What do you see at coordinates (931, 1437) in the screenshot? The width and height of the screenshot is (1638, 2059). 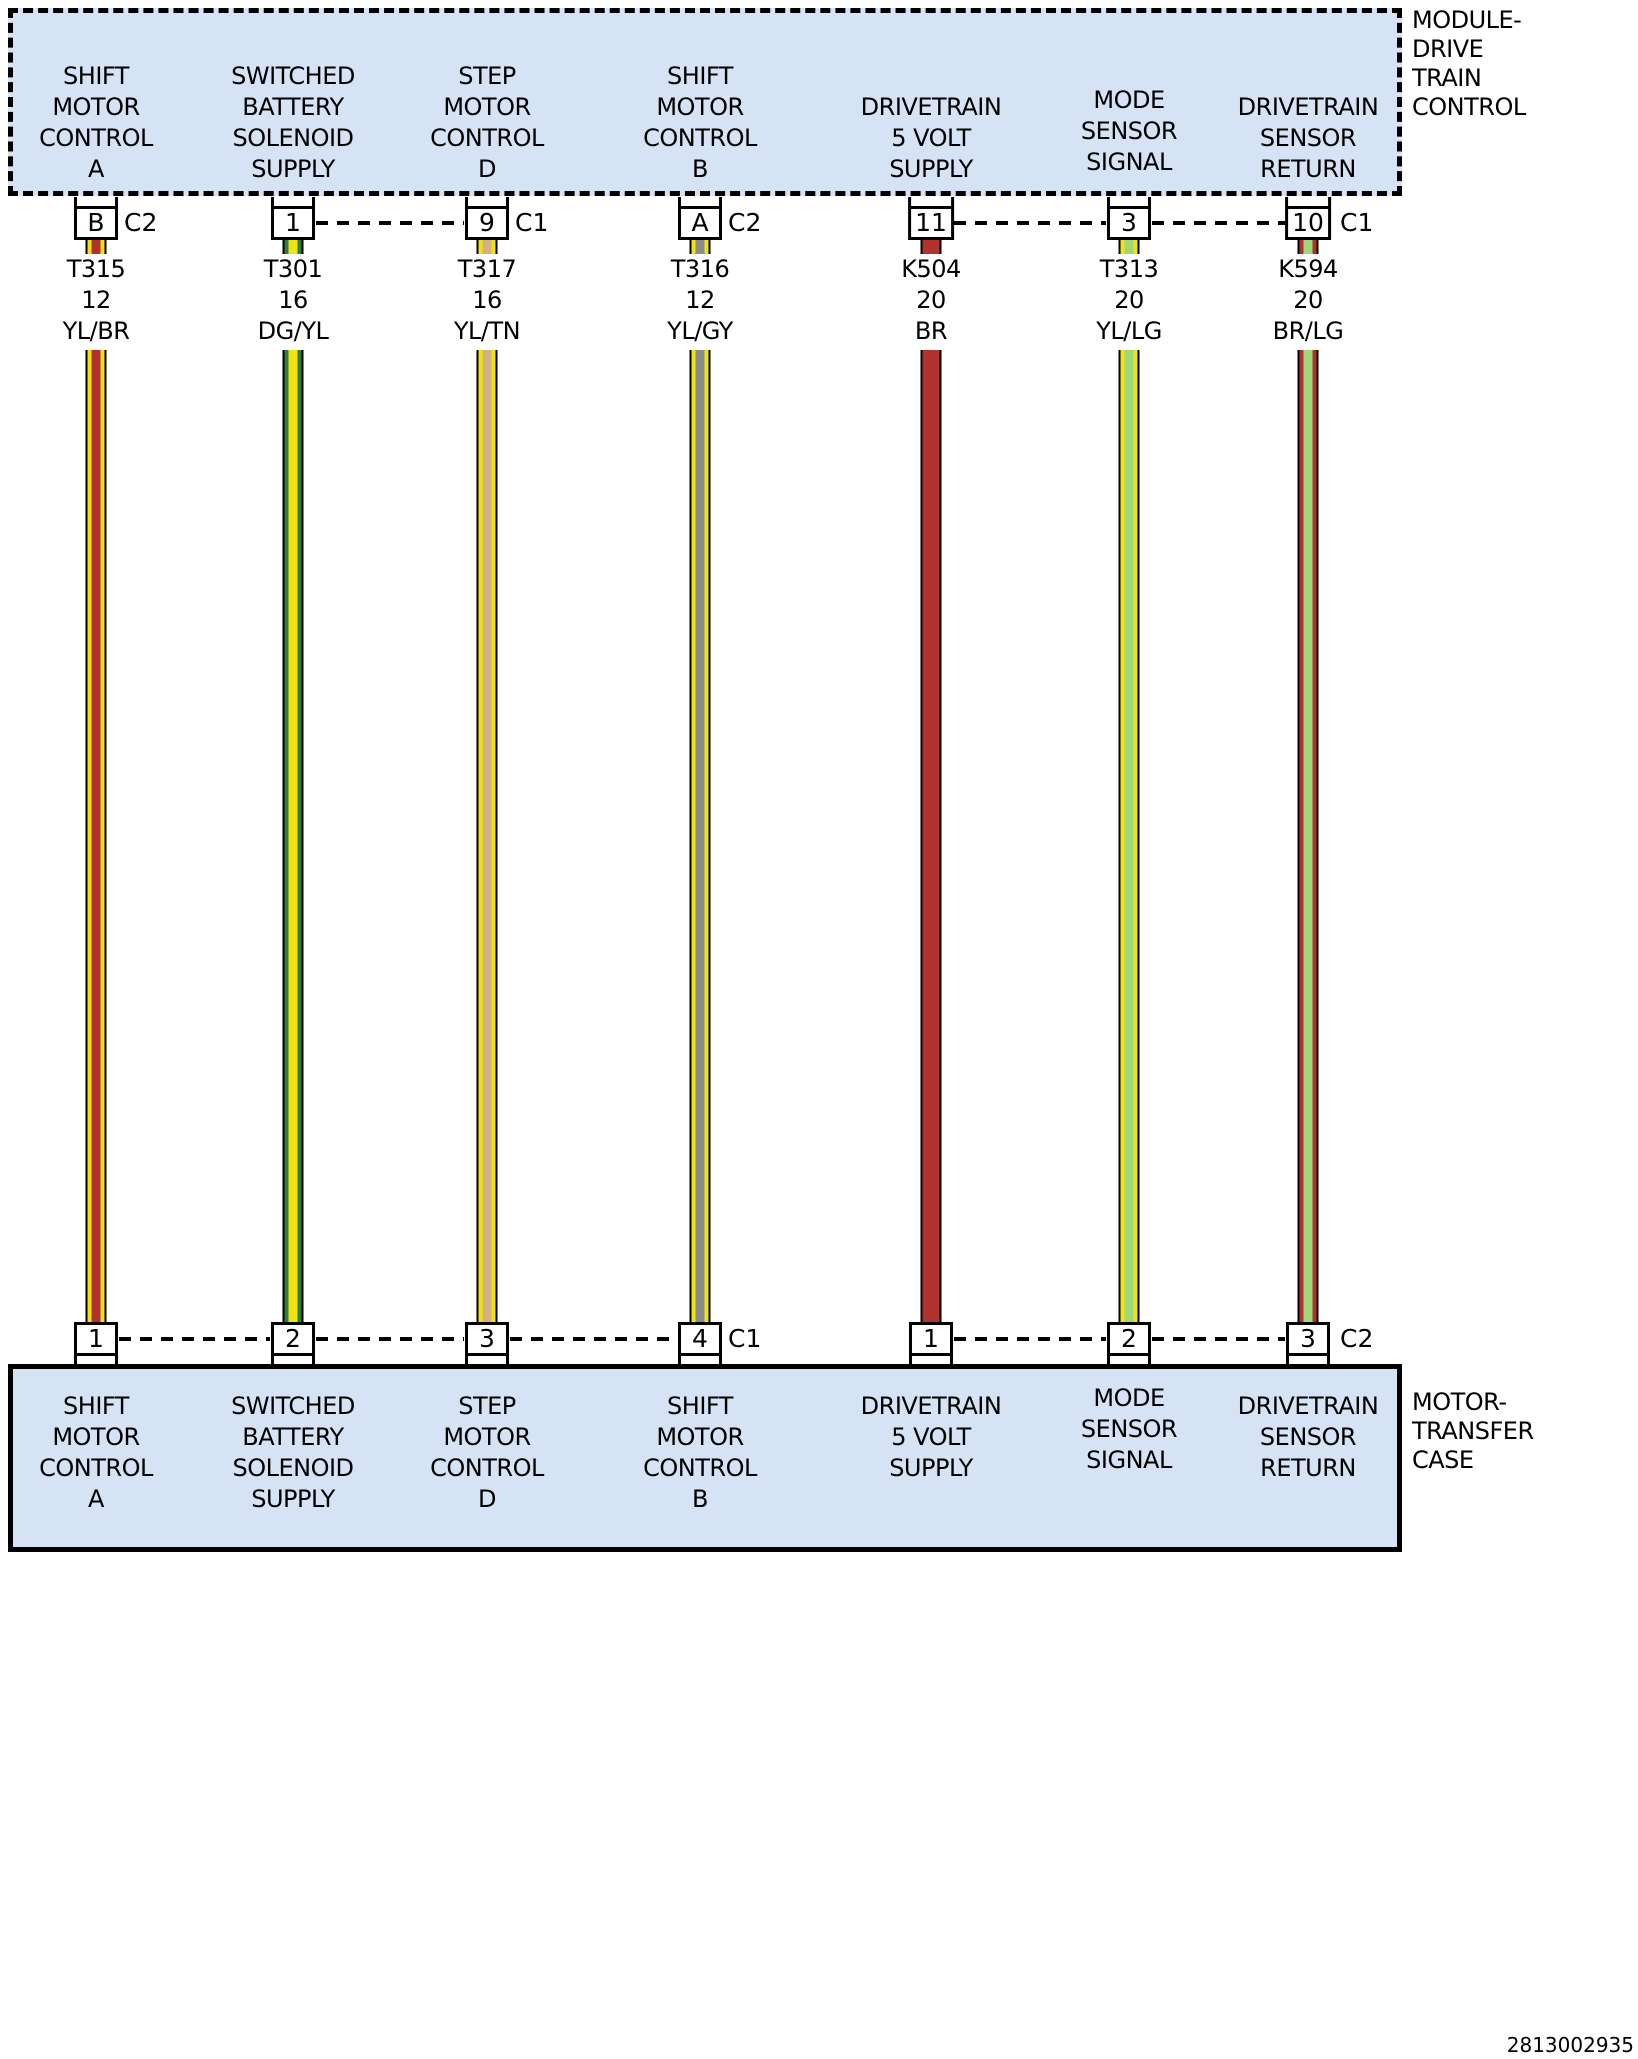 I see `case-signal-label-5v-supply: DRIVETRAIN 5 VOLT SUPPLY` at bounding box center [931, 1437].